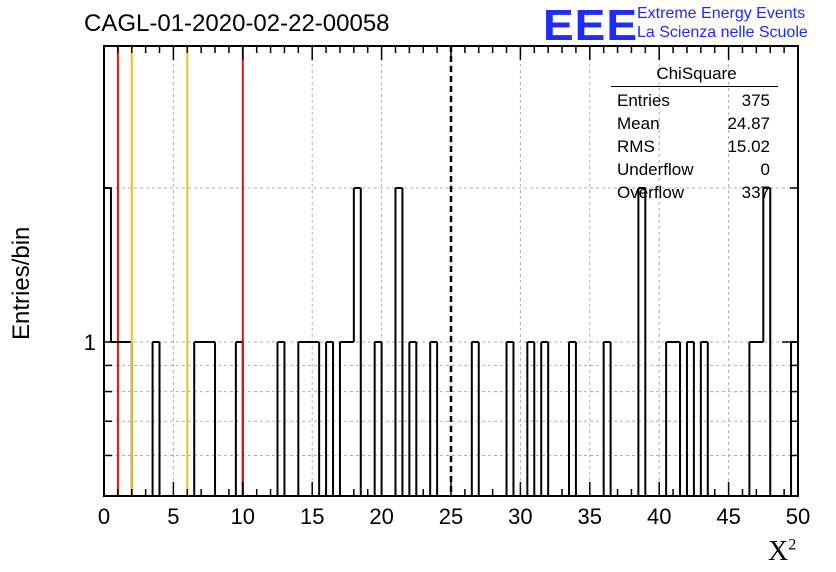 This screenshot has height=572, width=836. I want to click on x-tick-label: 50, so click(798, 516).